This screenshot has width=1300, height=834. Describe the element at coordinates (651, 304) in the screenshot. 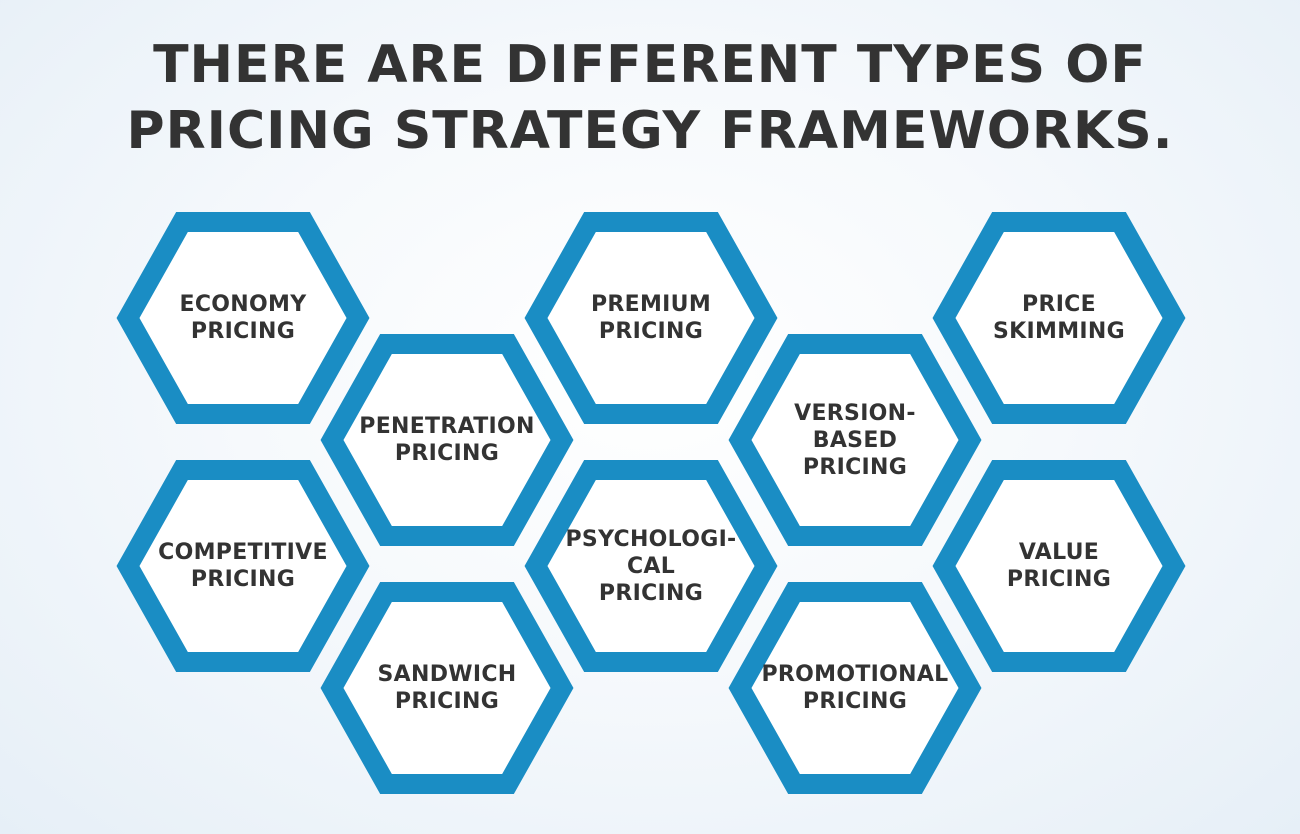

I see `hexagon-label-line: PREMIUM` at that location.